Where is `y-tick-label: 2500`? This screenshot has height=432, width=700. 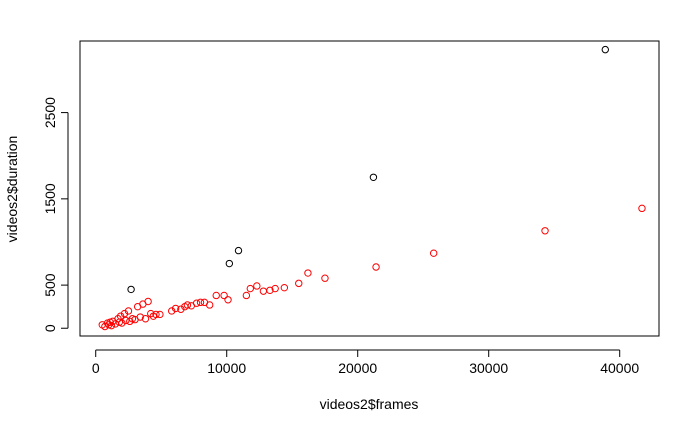 y-tick-label: 2500 is located at coordinates (50, 112).